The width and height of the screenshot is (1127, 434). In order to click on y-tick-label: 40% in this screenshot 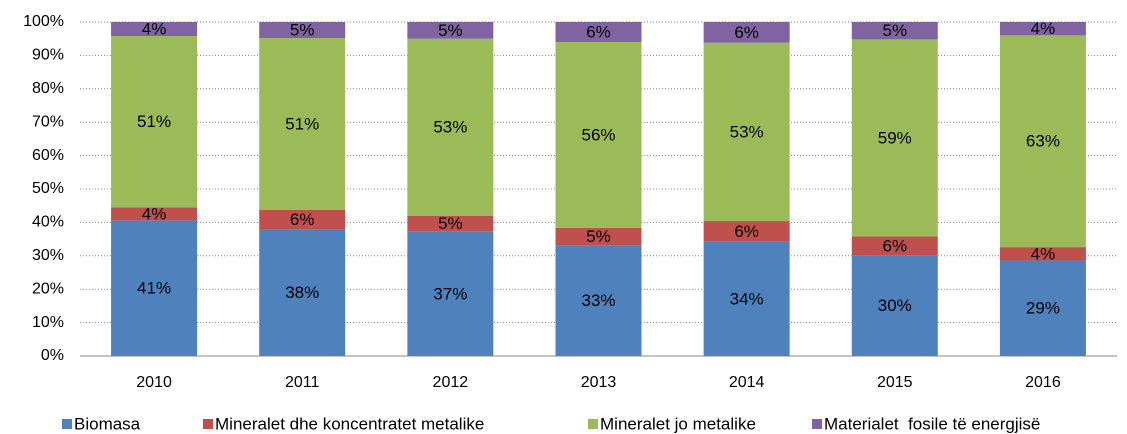, I will do `click(48, 222)`.